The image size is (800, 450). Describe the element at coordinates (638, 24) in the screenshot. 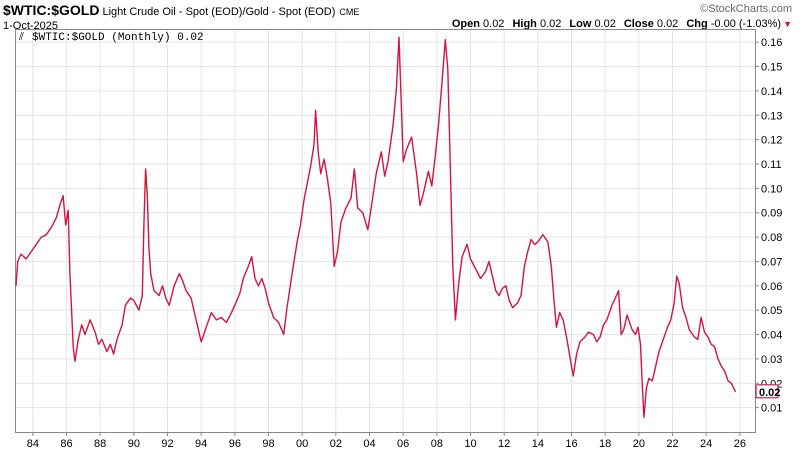

I see `close-label: Close` at that location.